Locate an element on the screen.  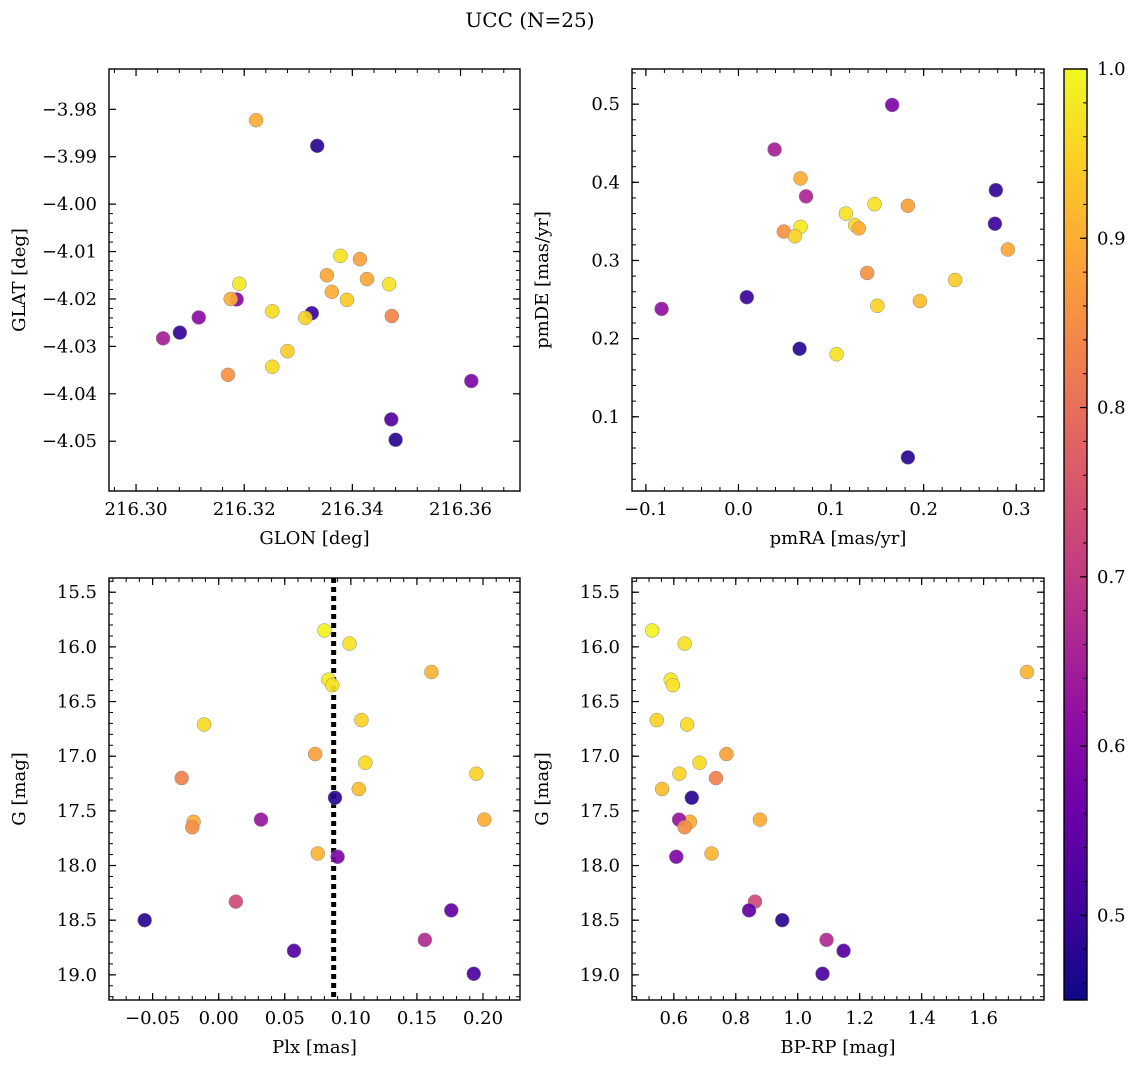
y-axis-label: GLAT [deg] is located at coordinates (19, 280).